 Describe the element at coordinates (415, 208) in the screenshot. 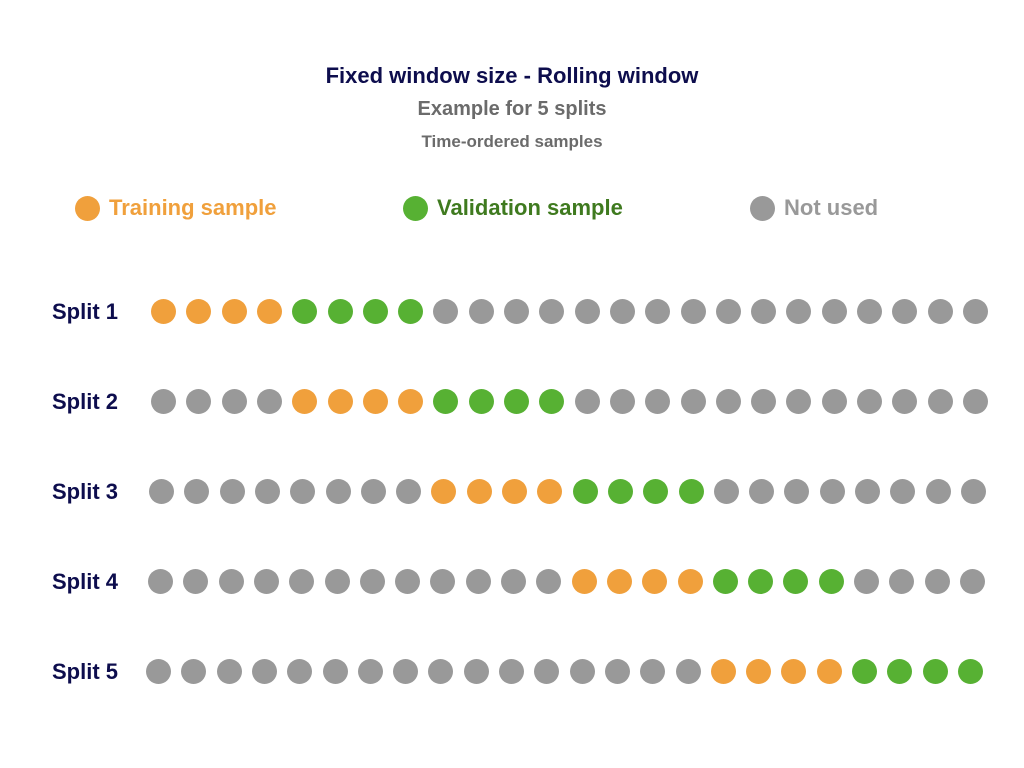

I see `validation-dot-icon` at that location.